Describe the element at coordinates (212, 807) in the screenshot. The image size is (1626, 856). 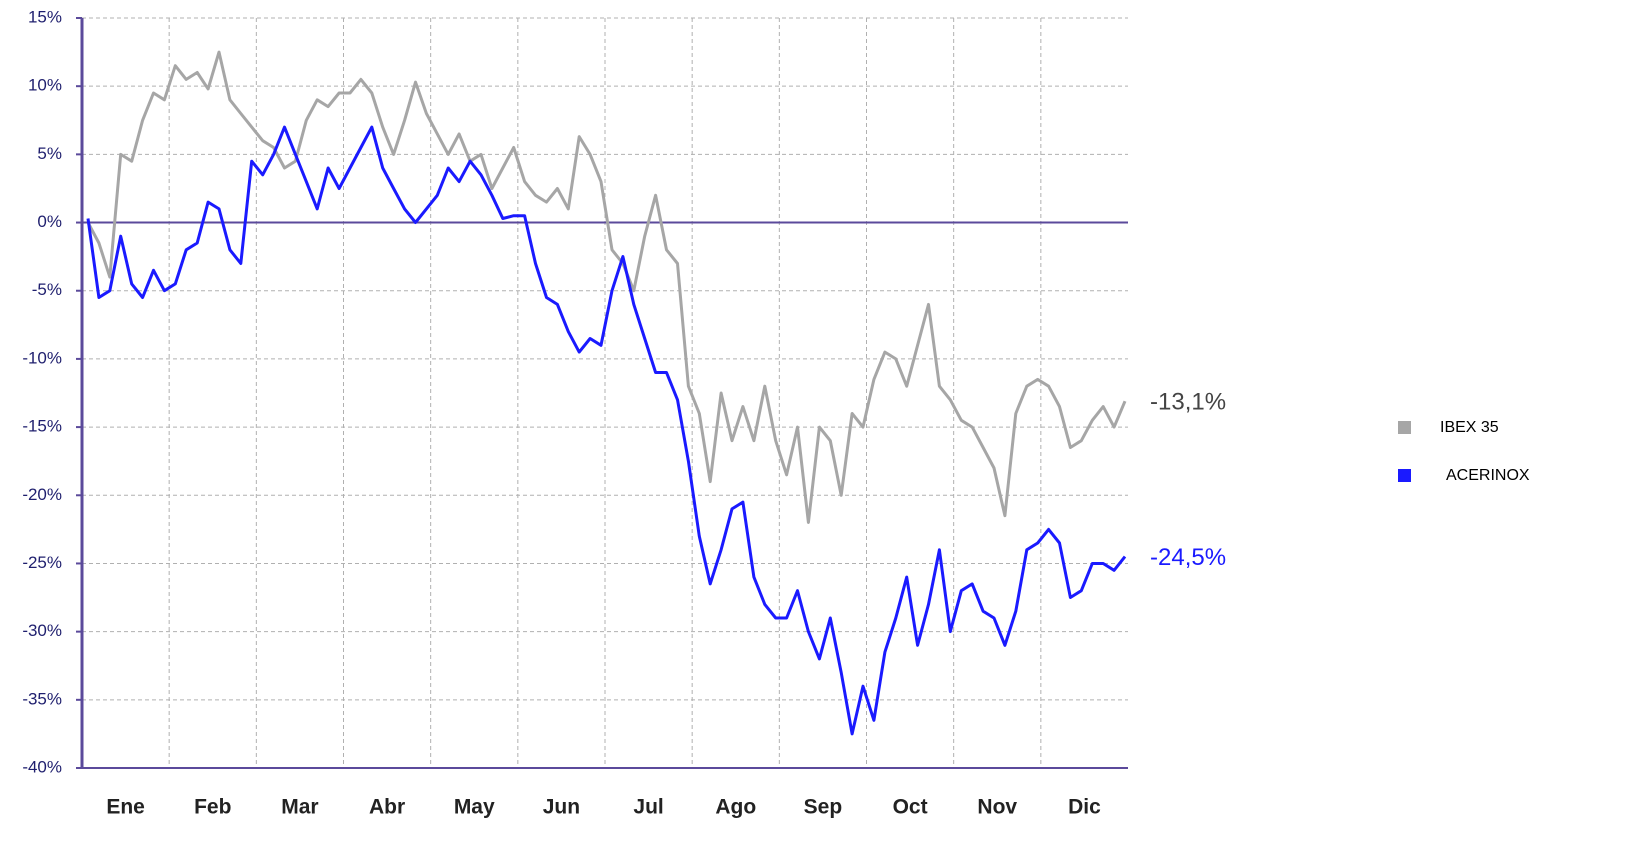
I see `x-tick-label: Feb` at that location.